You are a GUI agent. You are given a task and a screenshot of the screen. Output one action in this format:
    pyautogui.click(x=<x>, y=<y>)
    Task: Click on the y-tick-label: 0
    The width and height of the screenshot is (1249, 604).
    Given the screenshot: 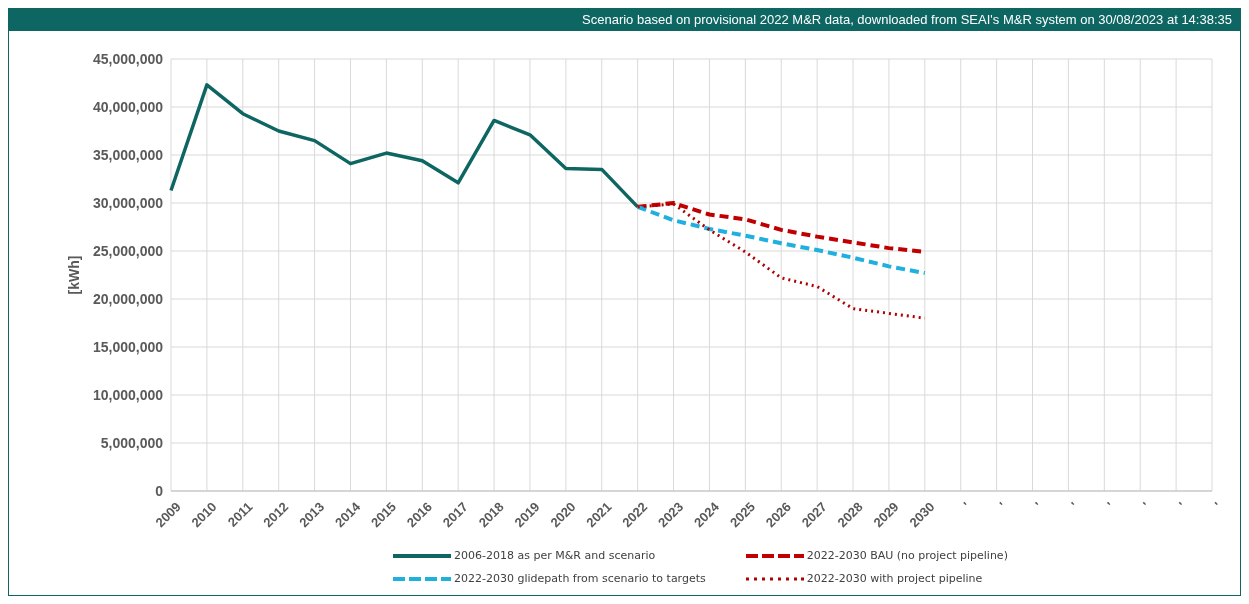 What is the action you would take?
    pyautogui.click(x=159, y=490)
    